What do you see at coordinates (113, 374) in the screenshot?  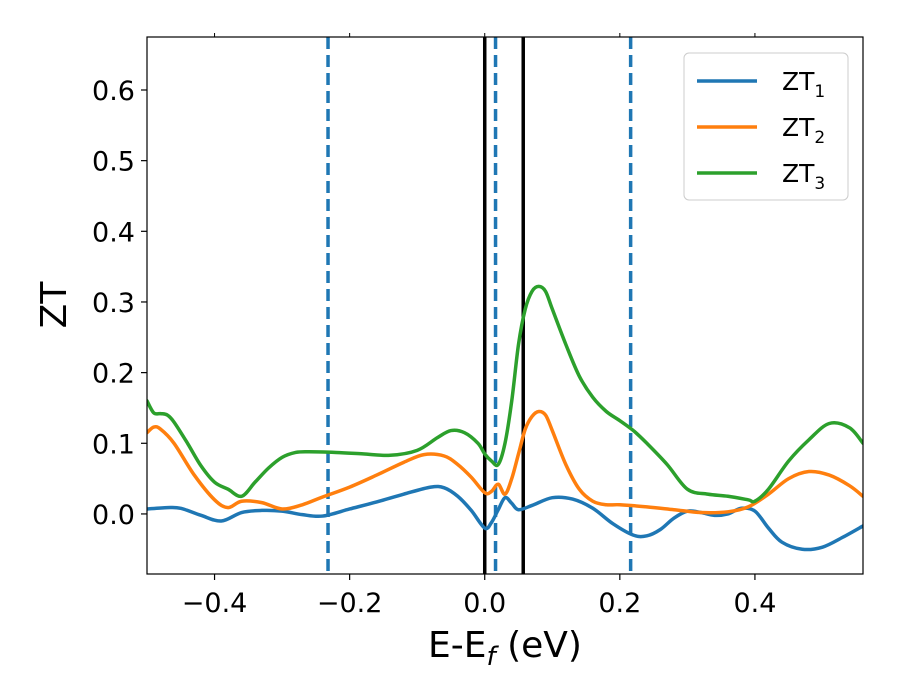 I see `y-tick-label: 0.2` at bounding box center [113, 374].